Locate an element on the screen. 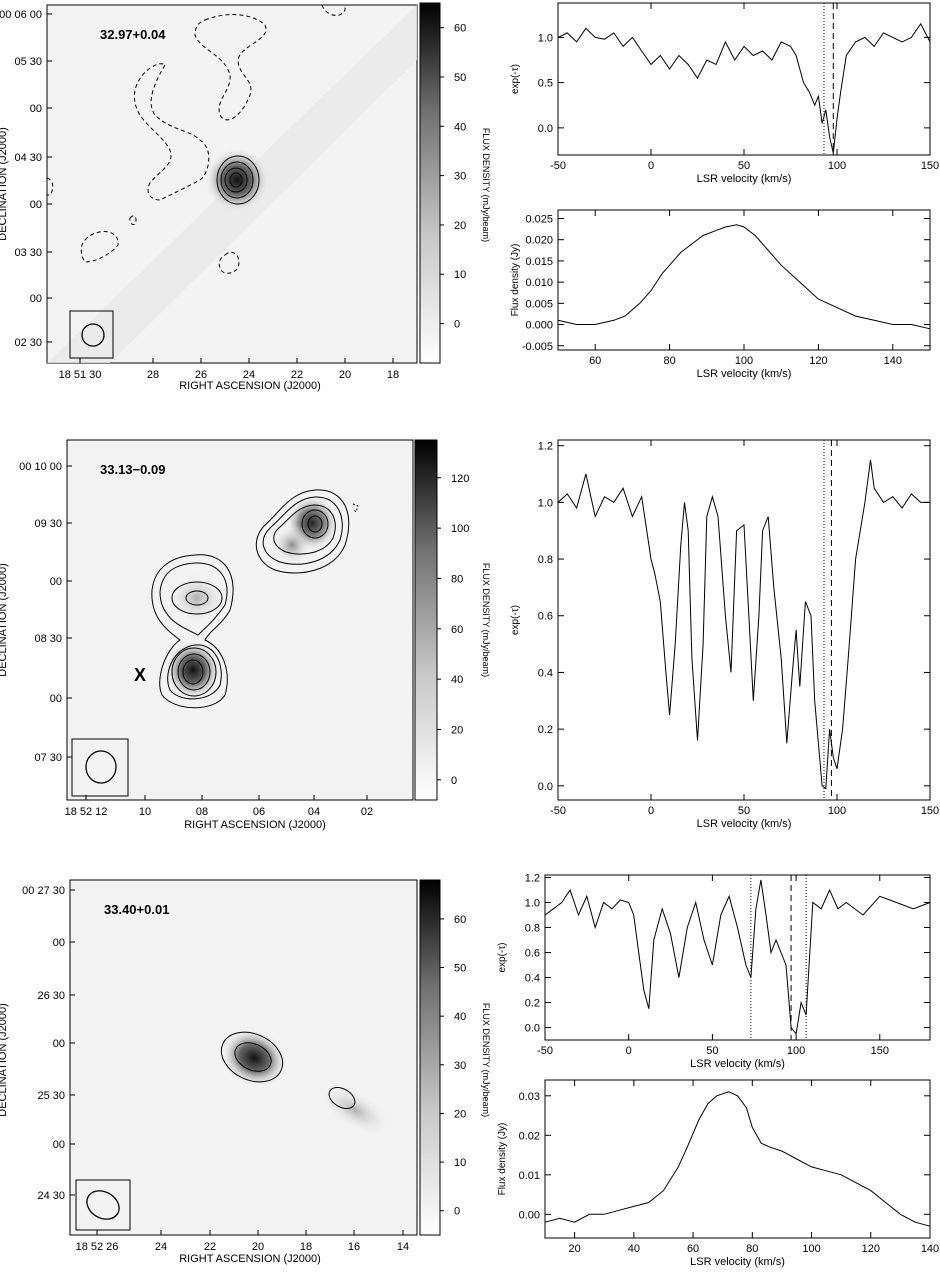 Image resolution: width=940 pixels, height=1272 pixels. radio-source-x is located at coordinates (193, 670).